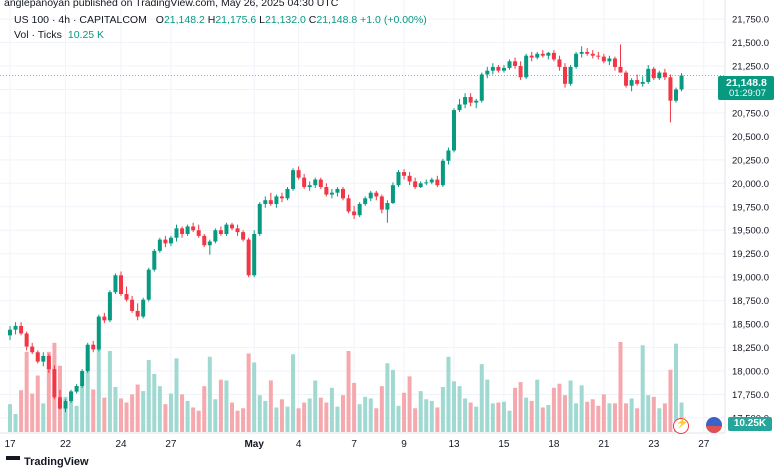 Image resolution: width=780 pixels, height=470 pixels. What do you see at coordinates (38, 35) in the screenshot?
I see `volume-label: Vol · Ticks` at bounding box center [38, 35].